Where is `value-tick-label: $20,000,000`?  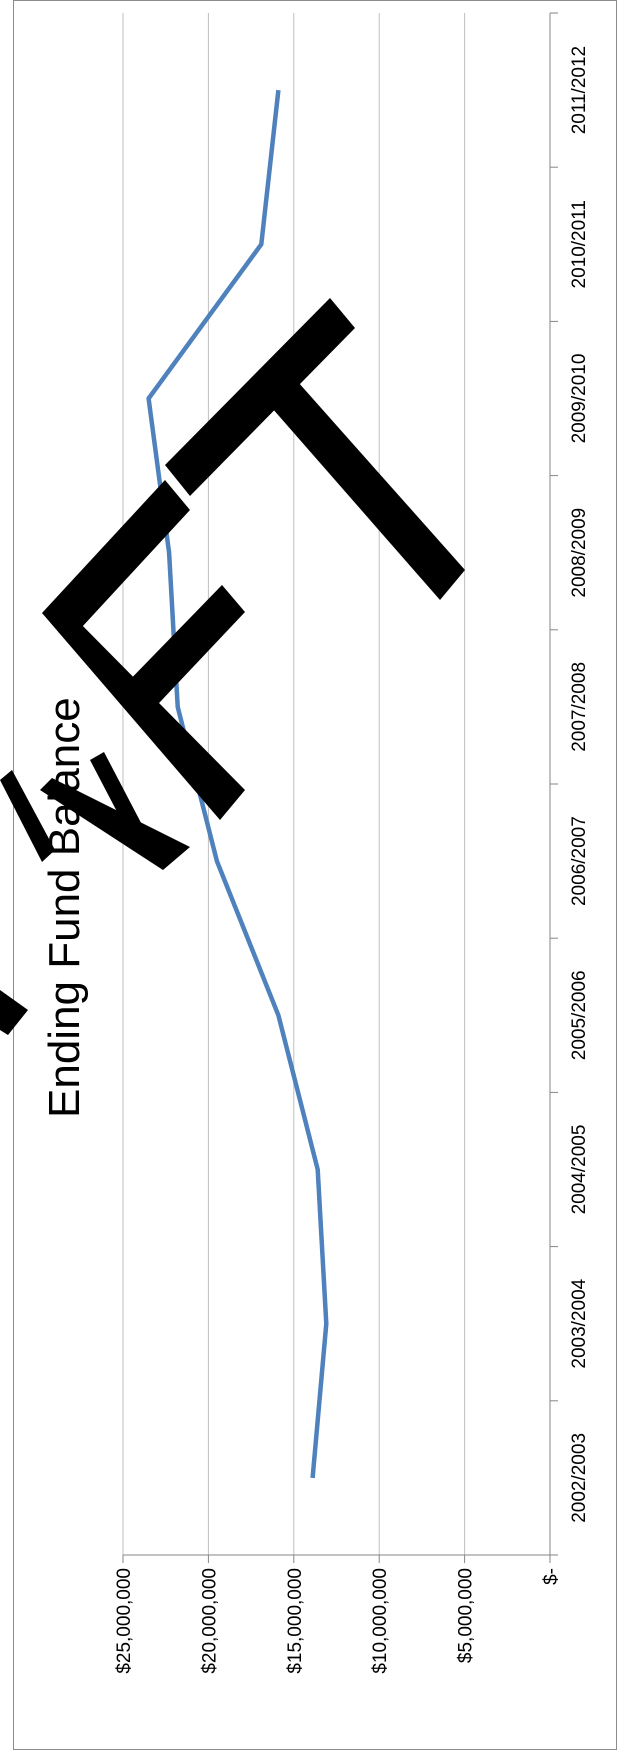 value-tick-label: $20,000,000 is located at coordinates (209, 1621).